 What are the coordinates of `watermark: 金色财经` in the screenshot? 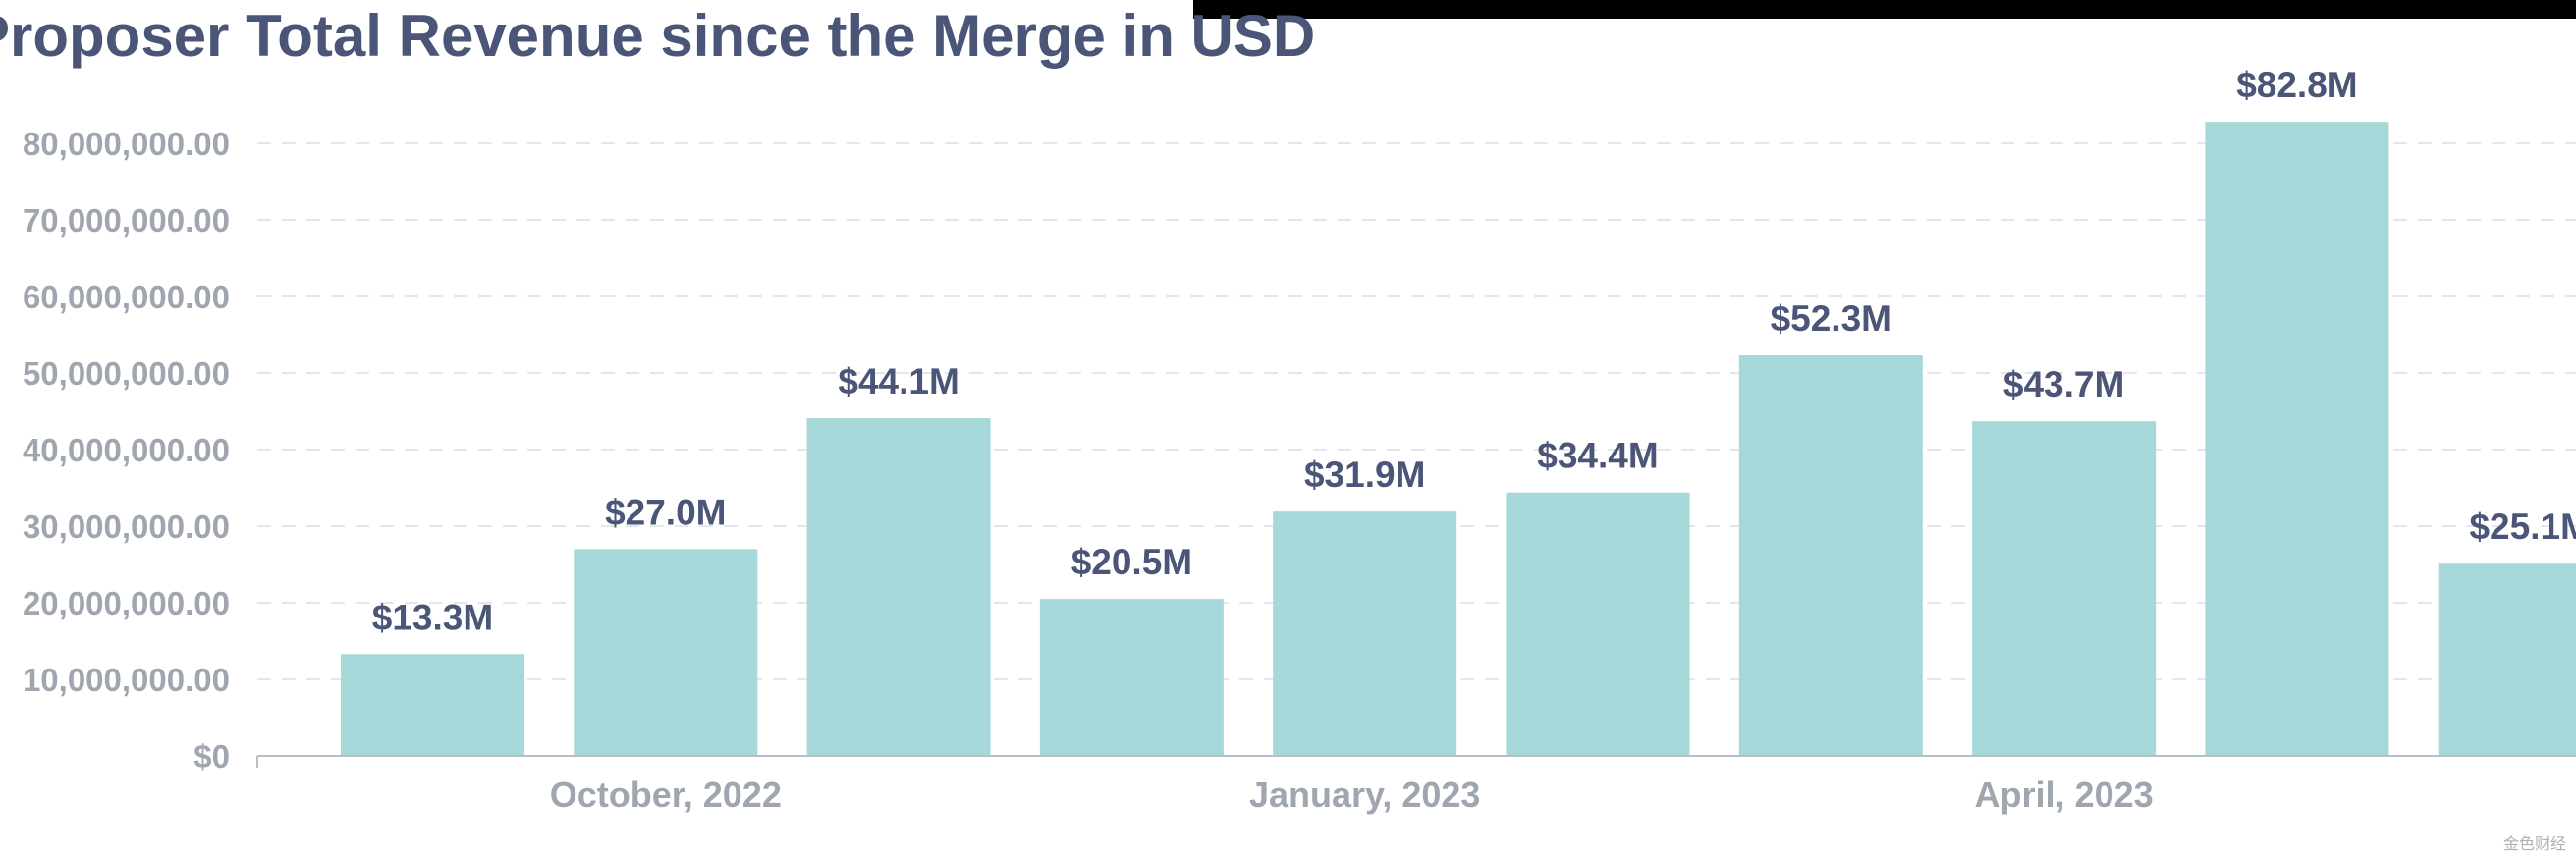 It's located at (2534, 844).